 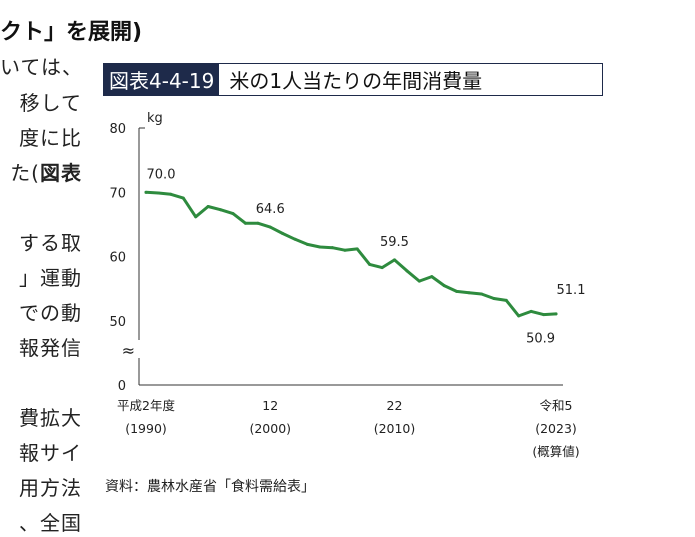 What do you see at coordinates (50, 488) in the screenshot?
I see `body-text-segment: 用方法` at bounding box center [50, 488].